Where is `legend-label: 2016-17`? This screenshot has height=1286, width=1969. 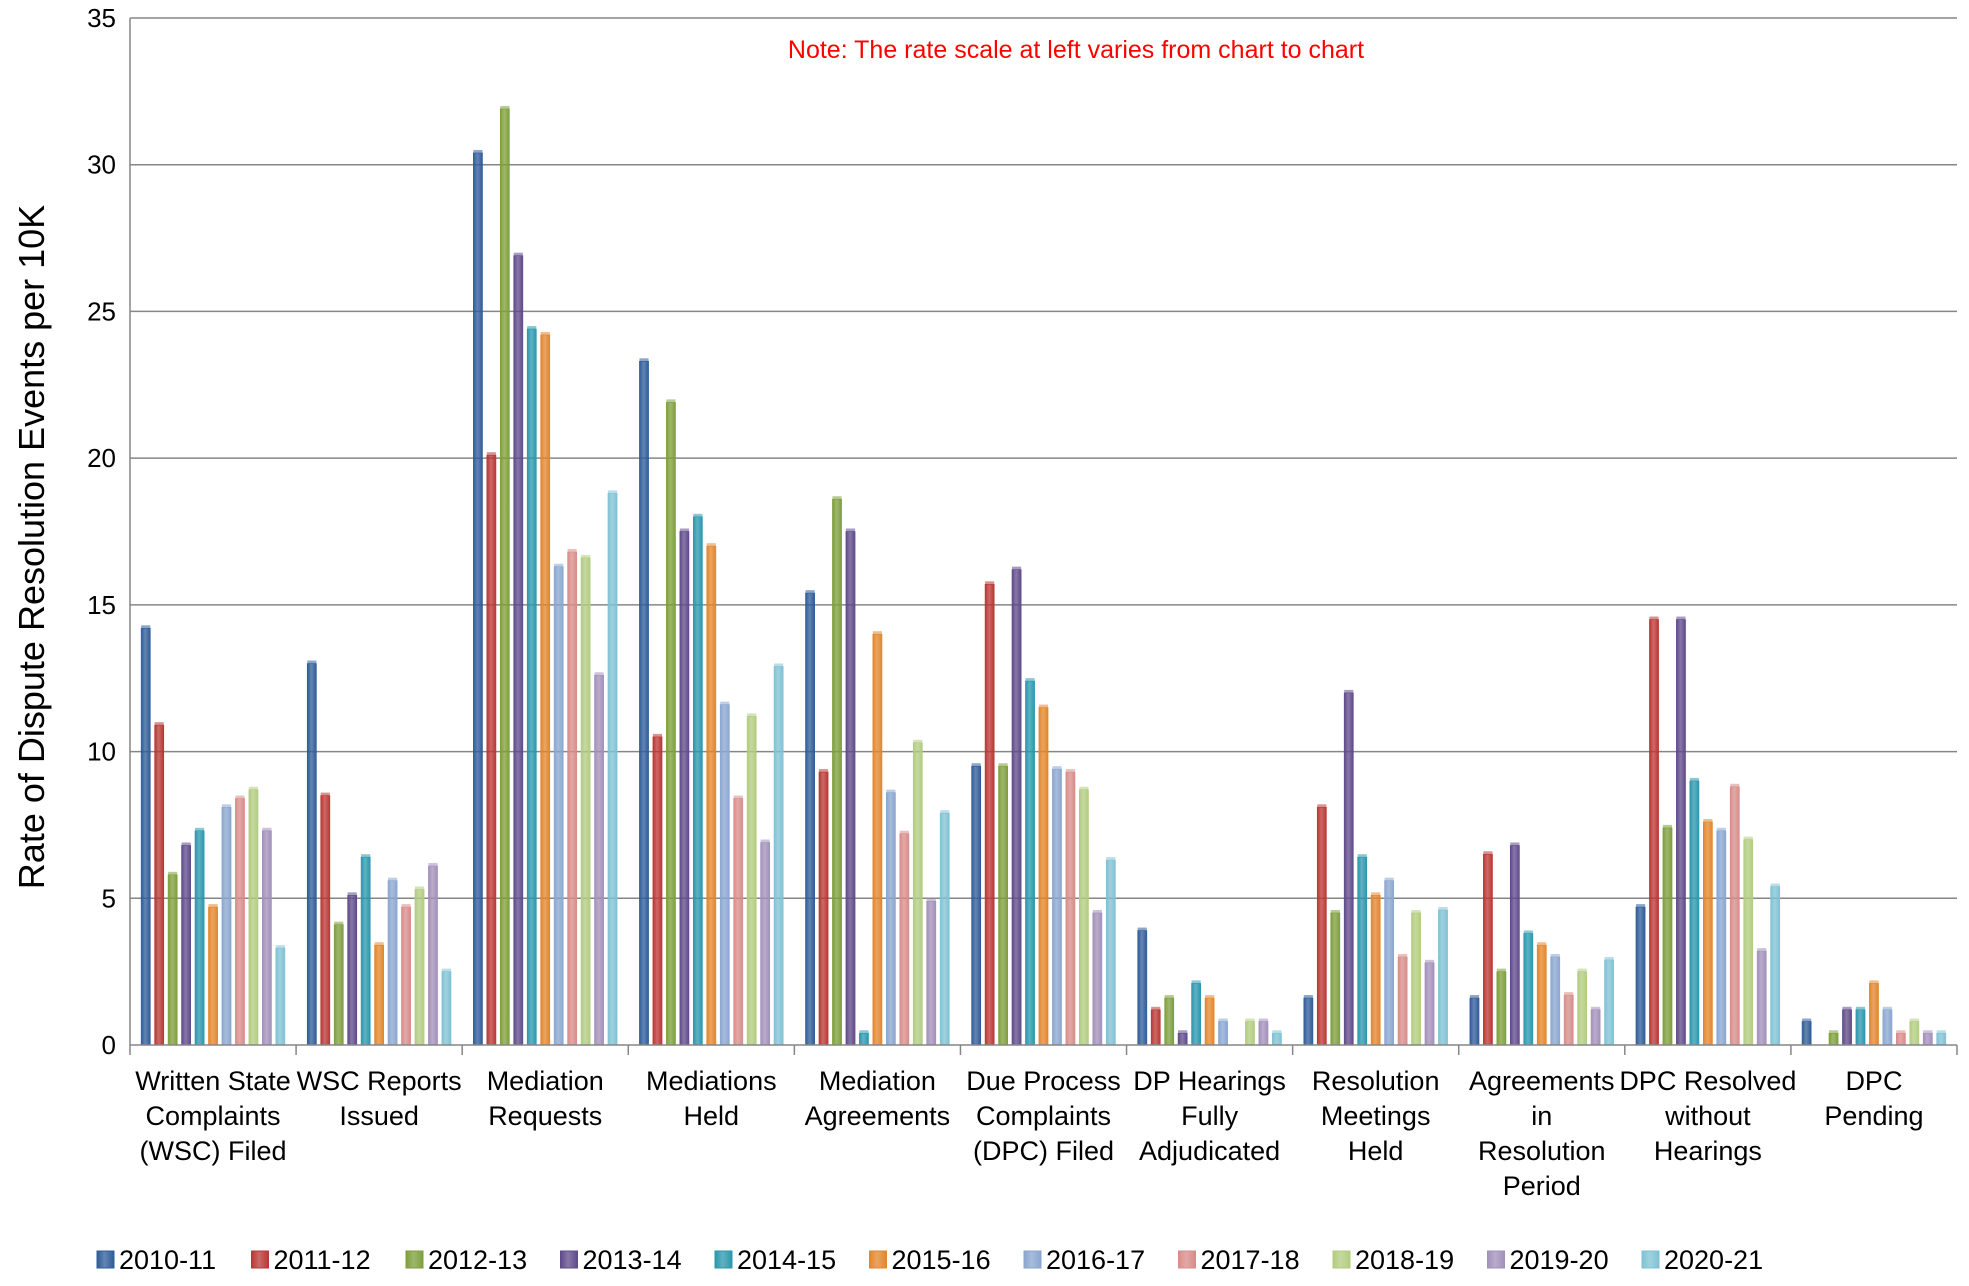
legend-label: 2016-17 is located at coordinates (1095, 1260).